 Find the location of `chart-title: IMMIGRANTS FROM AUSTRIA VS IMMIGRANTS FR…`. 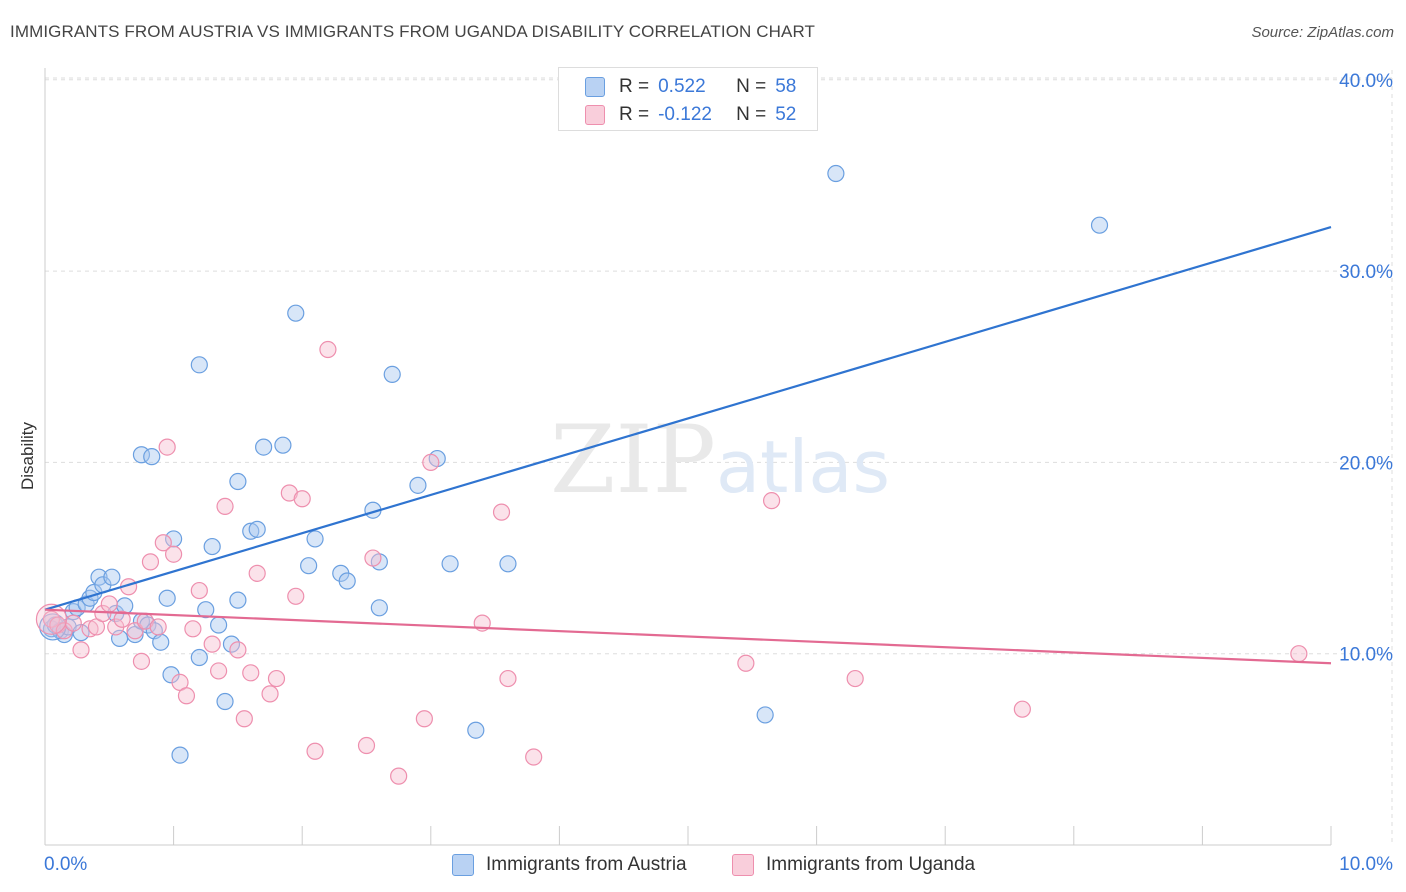

chart-title: IMMIGRANTS FROM AUSTRIA VS IMMIGRANTS FR… is located at coordinates (412, 31).